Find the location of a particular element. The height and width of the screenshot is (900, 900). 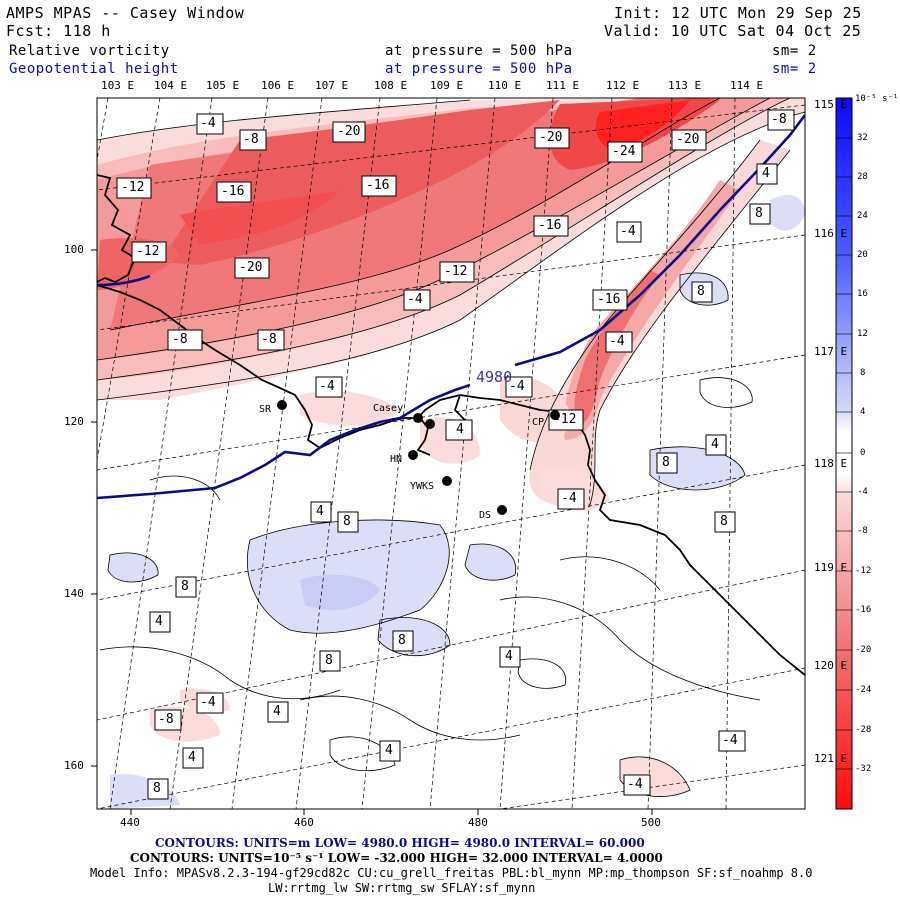

lon-label-top: 111 E is located at coordinates (563, 85).